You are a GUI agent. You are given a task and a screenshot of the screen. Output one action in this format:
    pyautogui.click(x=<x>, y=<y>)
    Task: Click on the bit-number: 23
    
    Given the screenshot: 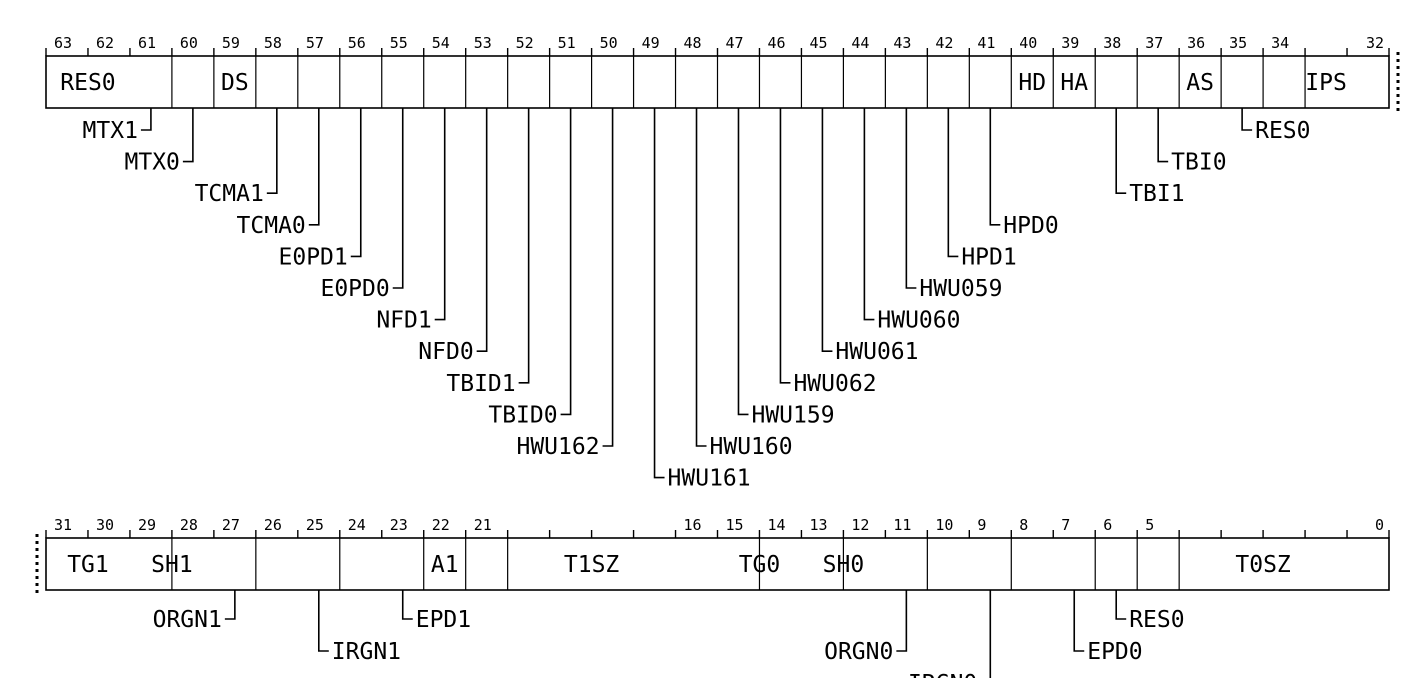 What is the action you would take?
    pyautogui.click(x=399, y=525)
    